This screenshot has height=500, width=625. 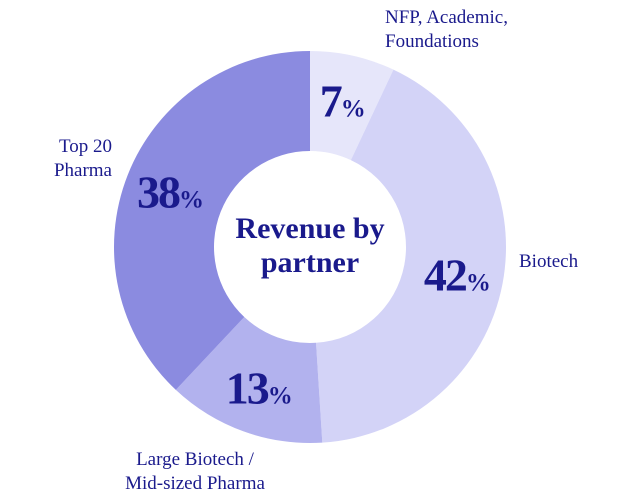 I want to click on category-label: Biotech, so click(x=549, y=261).